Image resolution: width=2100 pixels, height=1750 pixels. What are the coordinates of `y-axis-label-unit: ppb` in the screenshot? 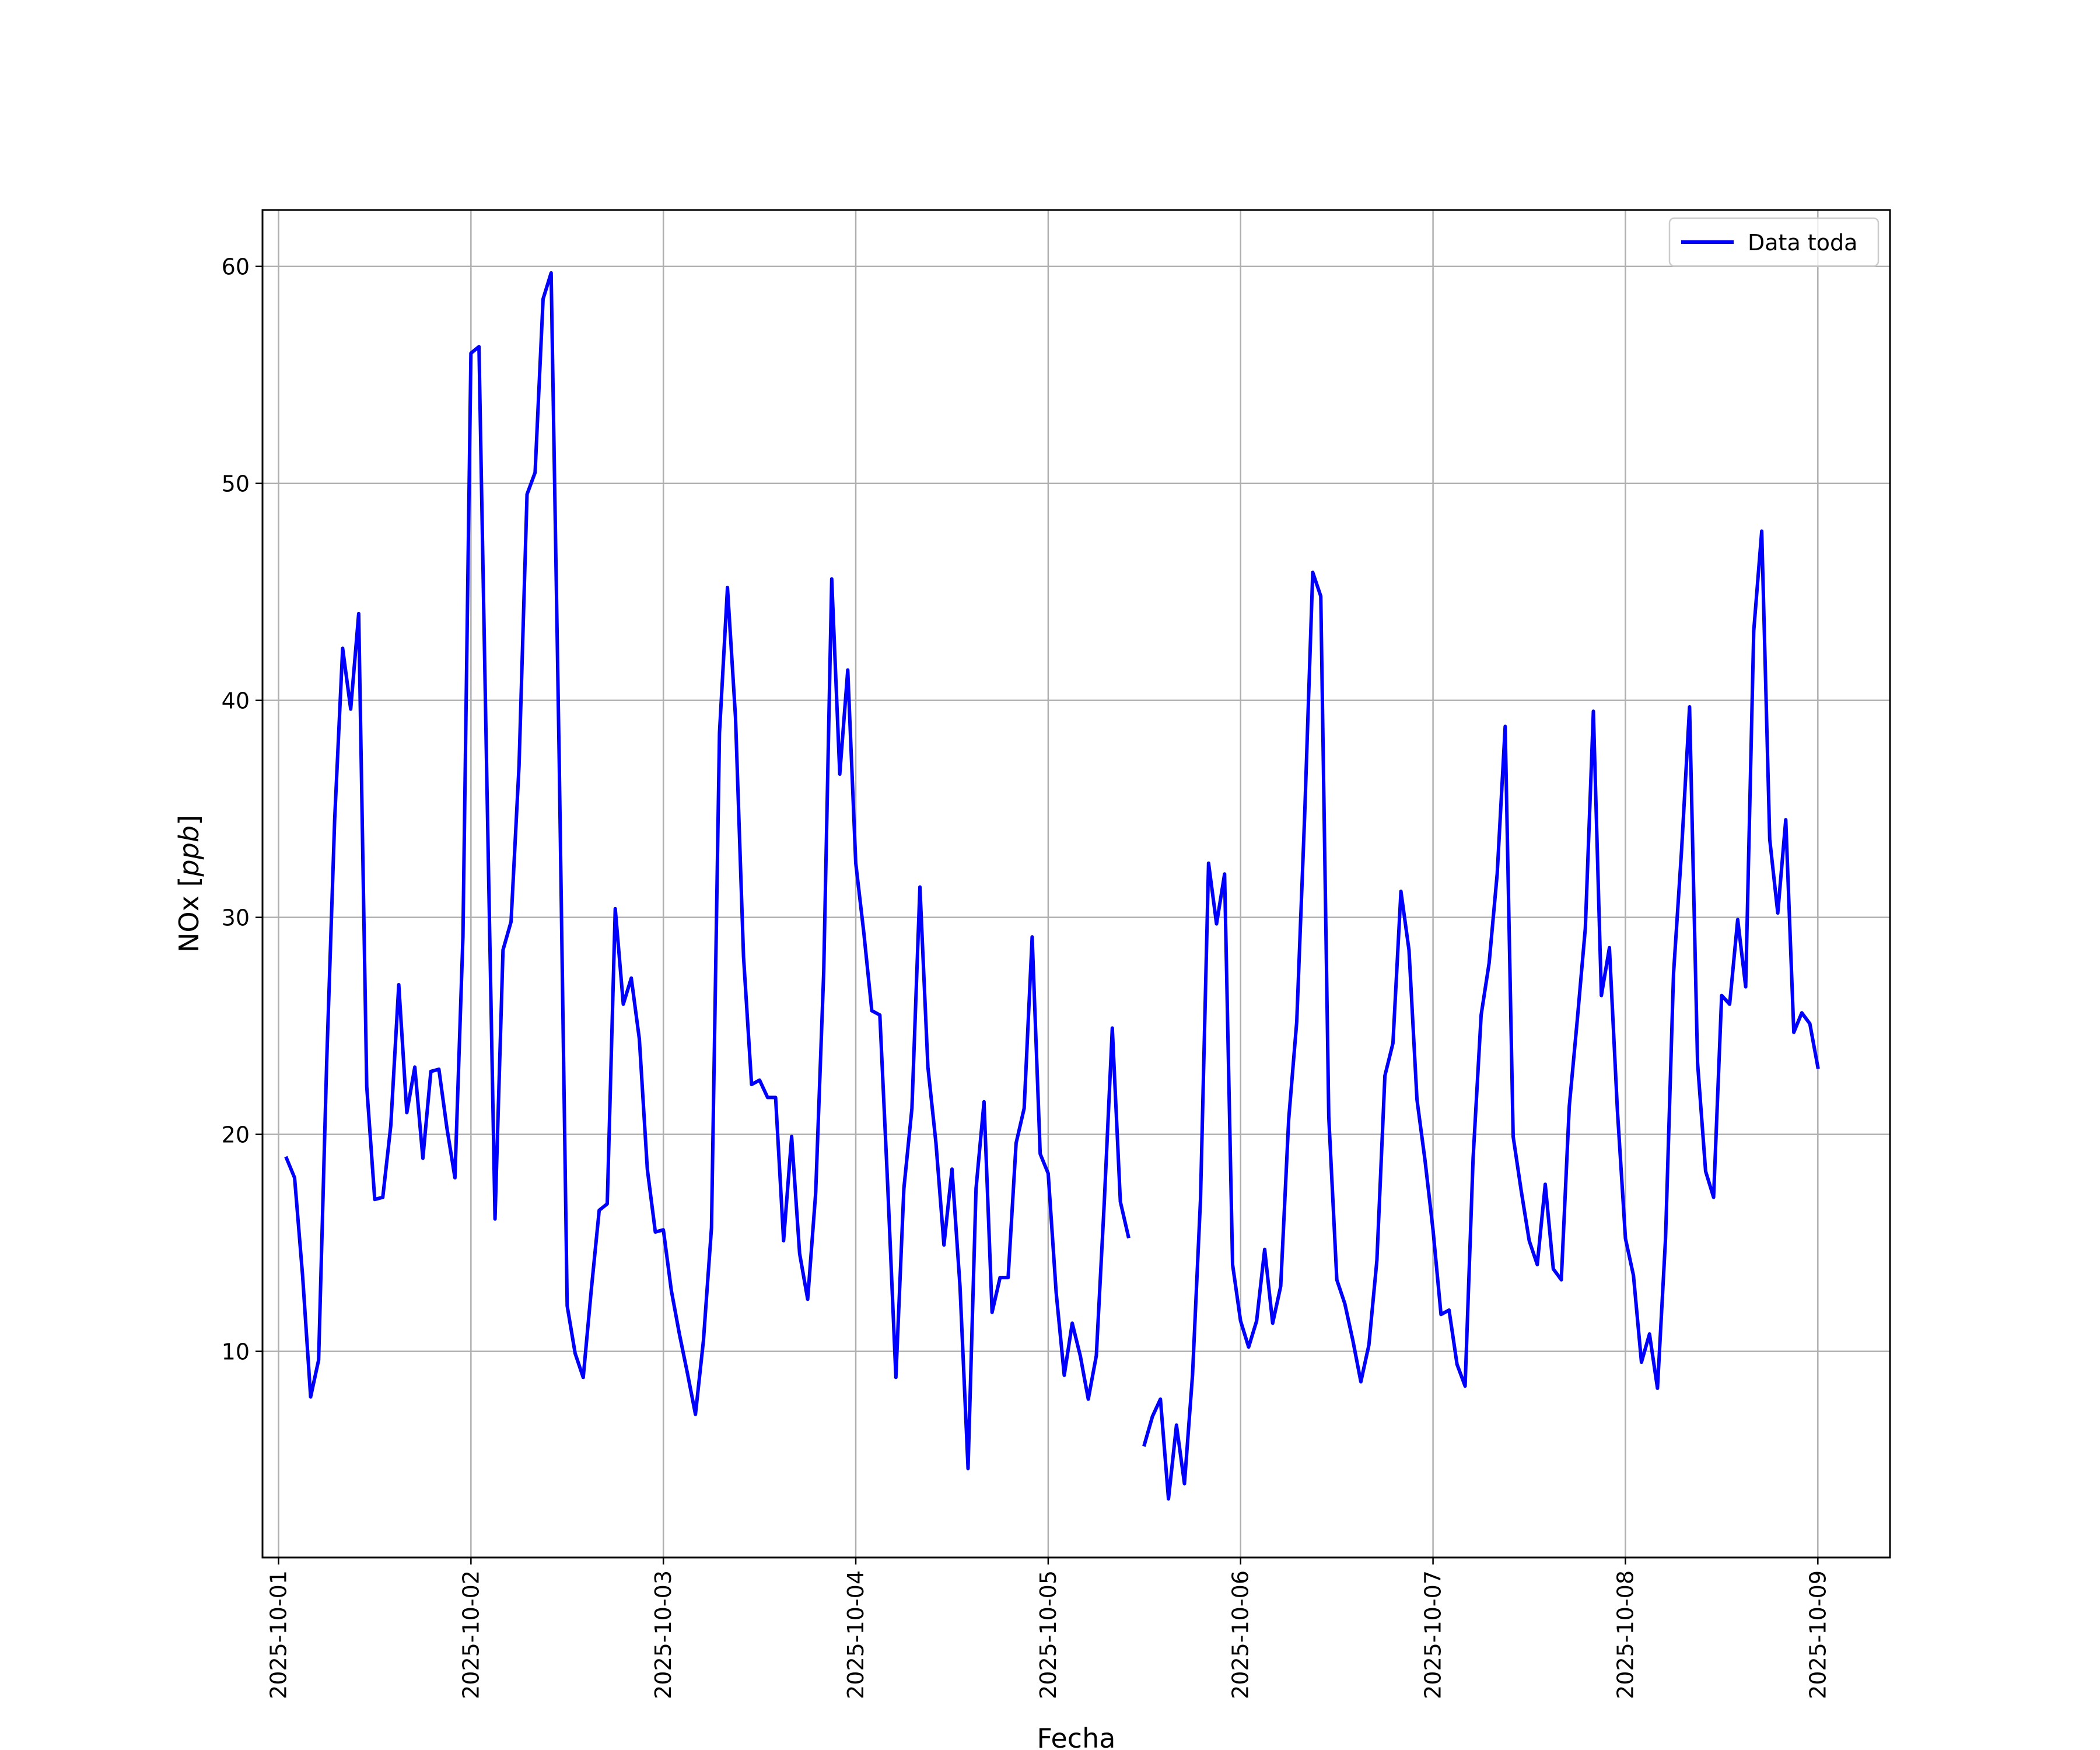 It's located at (189, 851).